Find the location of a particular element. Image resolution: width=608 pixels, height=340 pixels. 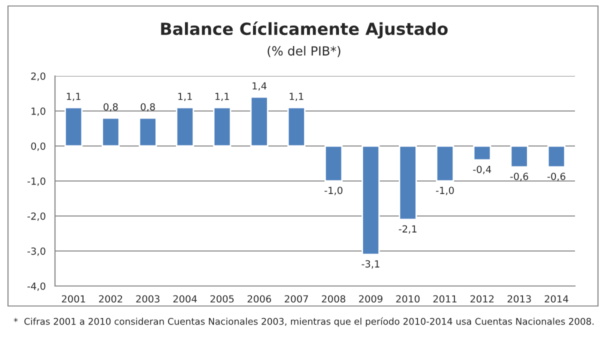

data-label: -0,4 is located at coordinates (482, 170).